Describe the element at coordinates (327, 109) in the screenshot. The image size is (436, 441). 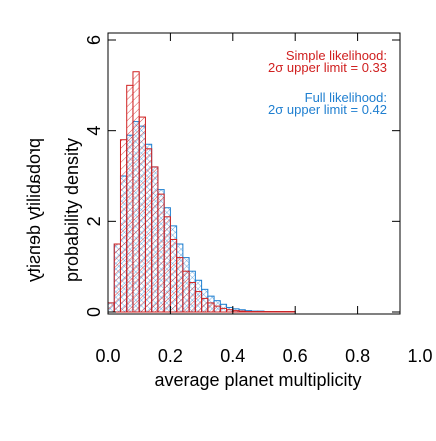
I see `annotation: 2σ upper limit = 0.42` at that location.